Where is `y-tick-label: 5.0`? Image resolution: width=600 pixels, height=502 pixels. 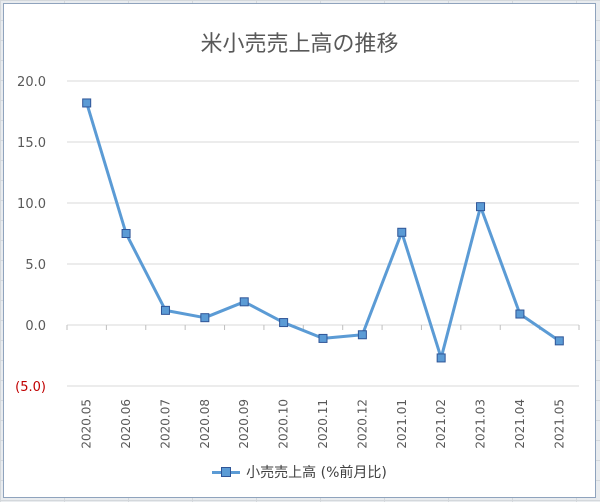 y-tick-label: 5.0 is located at coordinates (35, 265).